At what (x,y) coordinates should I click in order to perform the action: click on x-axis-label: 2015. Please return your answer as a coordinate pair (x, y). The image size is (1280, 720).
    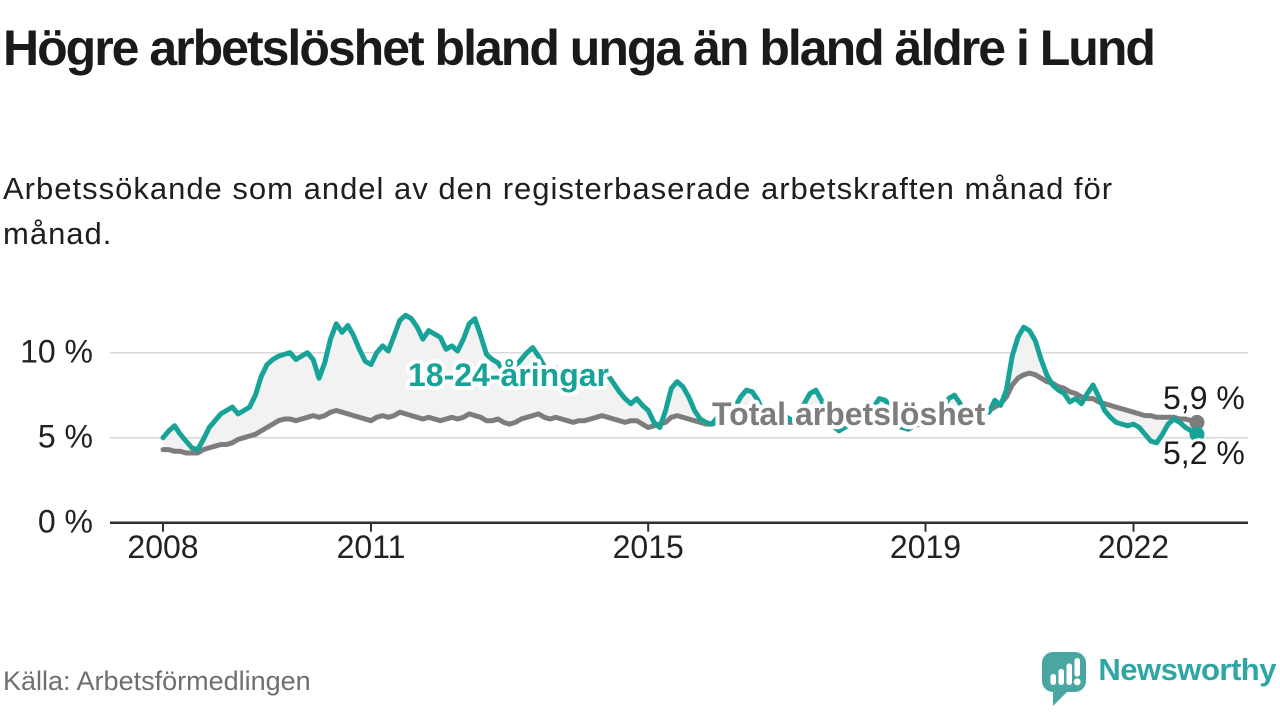
    Looking at the image, I should click on (648, 547).